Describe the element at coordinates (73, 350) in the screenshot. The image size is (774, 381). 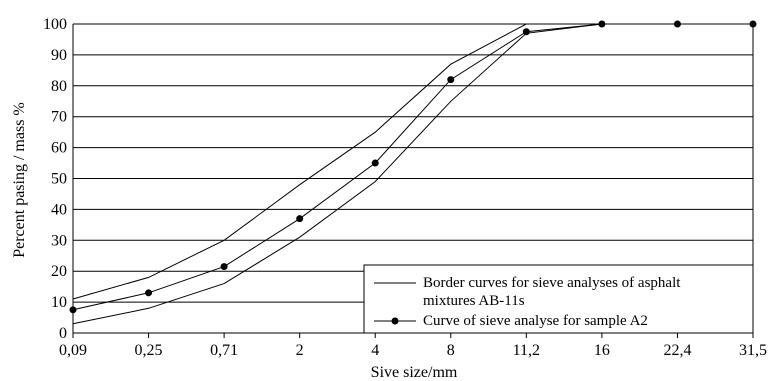
I see `x-tick-label: 0,09` at that location.